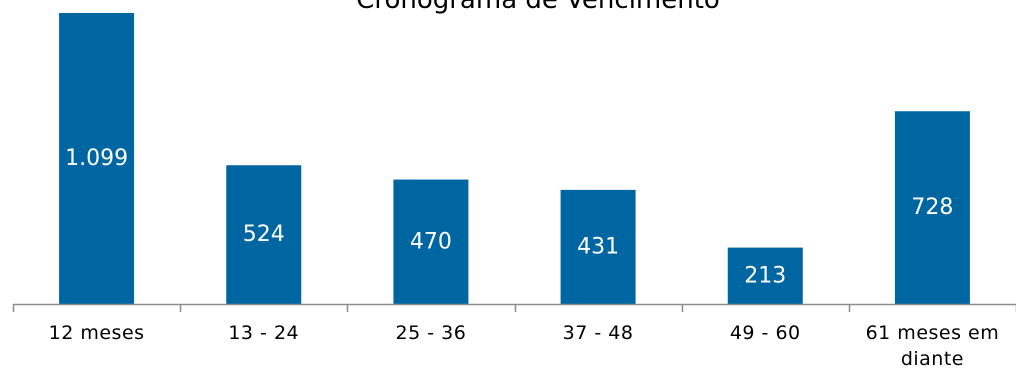  What do you see at coordinates (97, 333) in the screenshot?
I see `x-tick-label: 12 meses` at bounding box center [97, 333].